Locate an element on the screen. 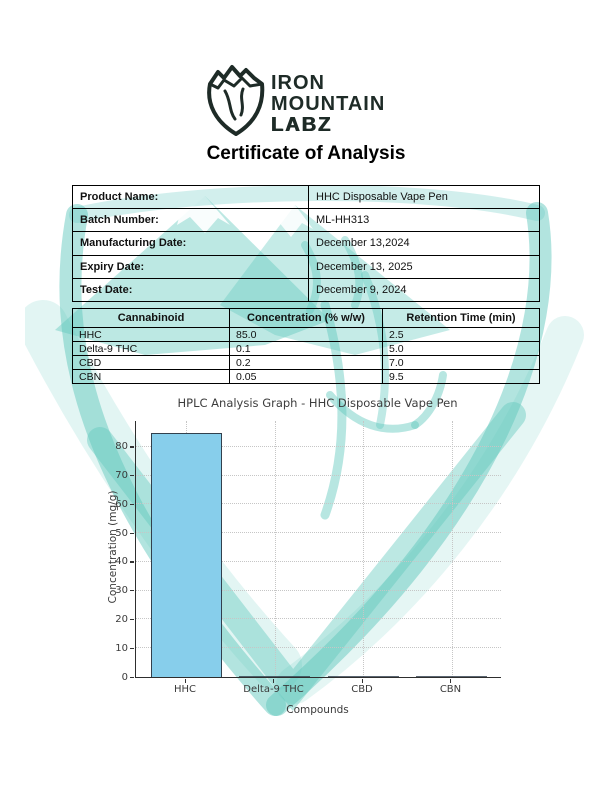  page-title: Certificate of Analysis is located at coordinates (306, 153).